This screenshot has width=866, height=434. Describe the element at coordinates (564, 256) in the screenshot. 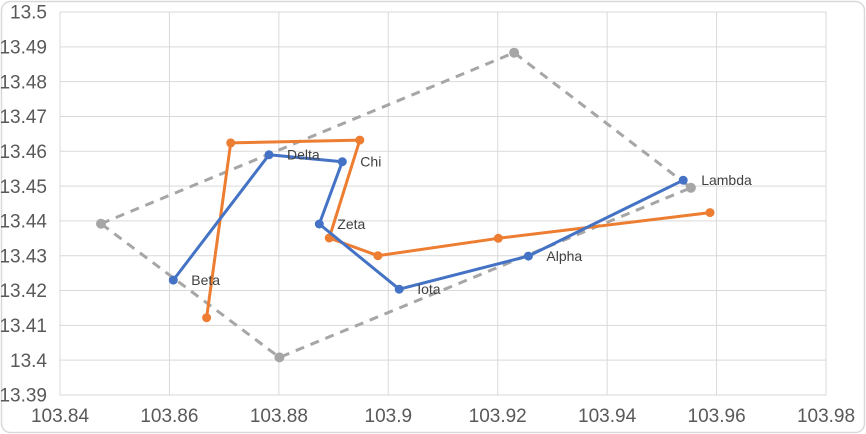

I see `data-label-alpha: Alpha` at that location.